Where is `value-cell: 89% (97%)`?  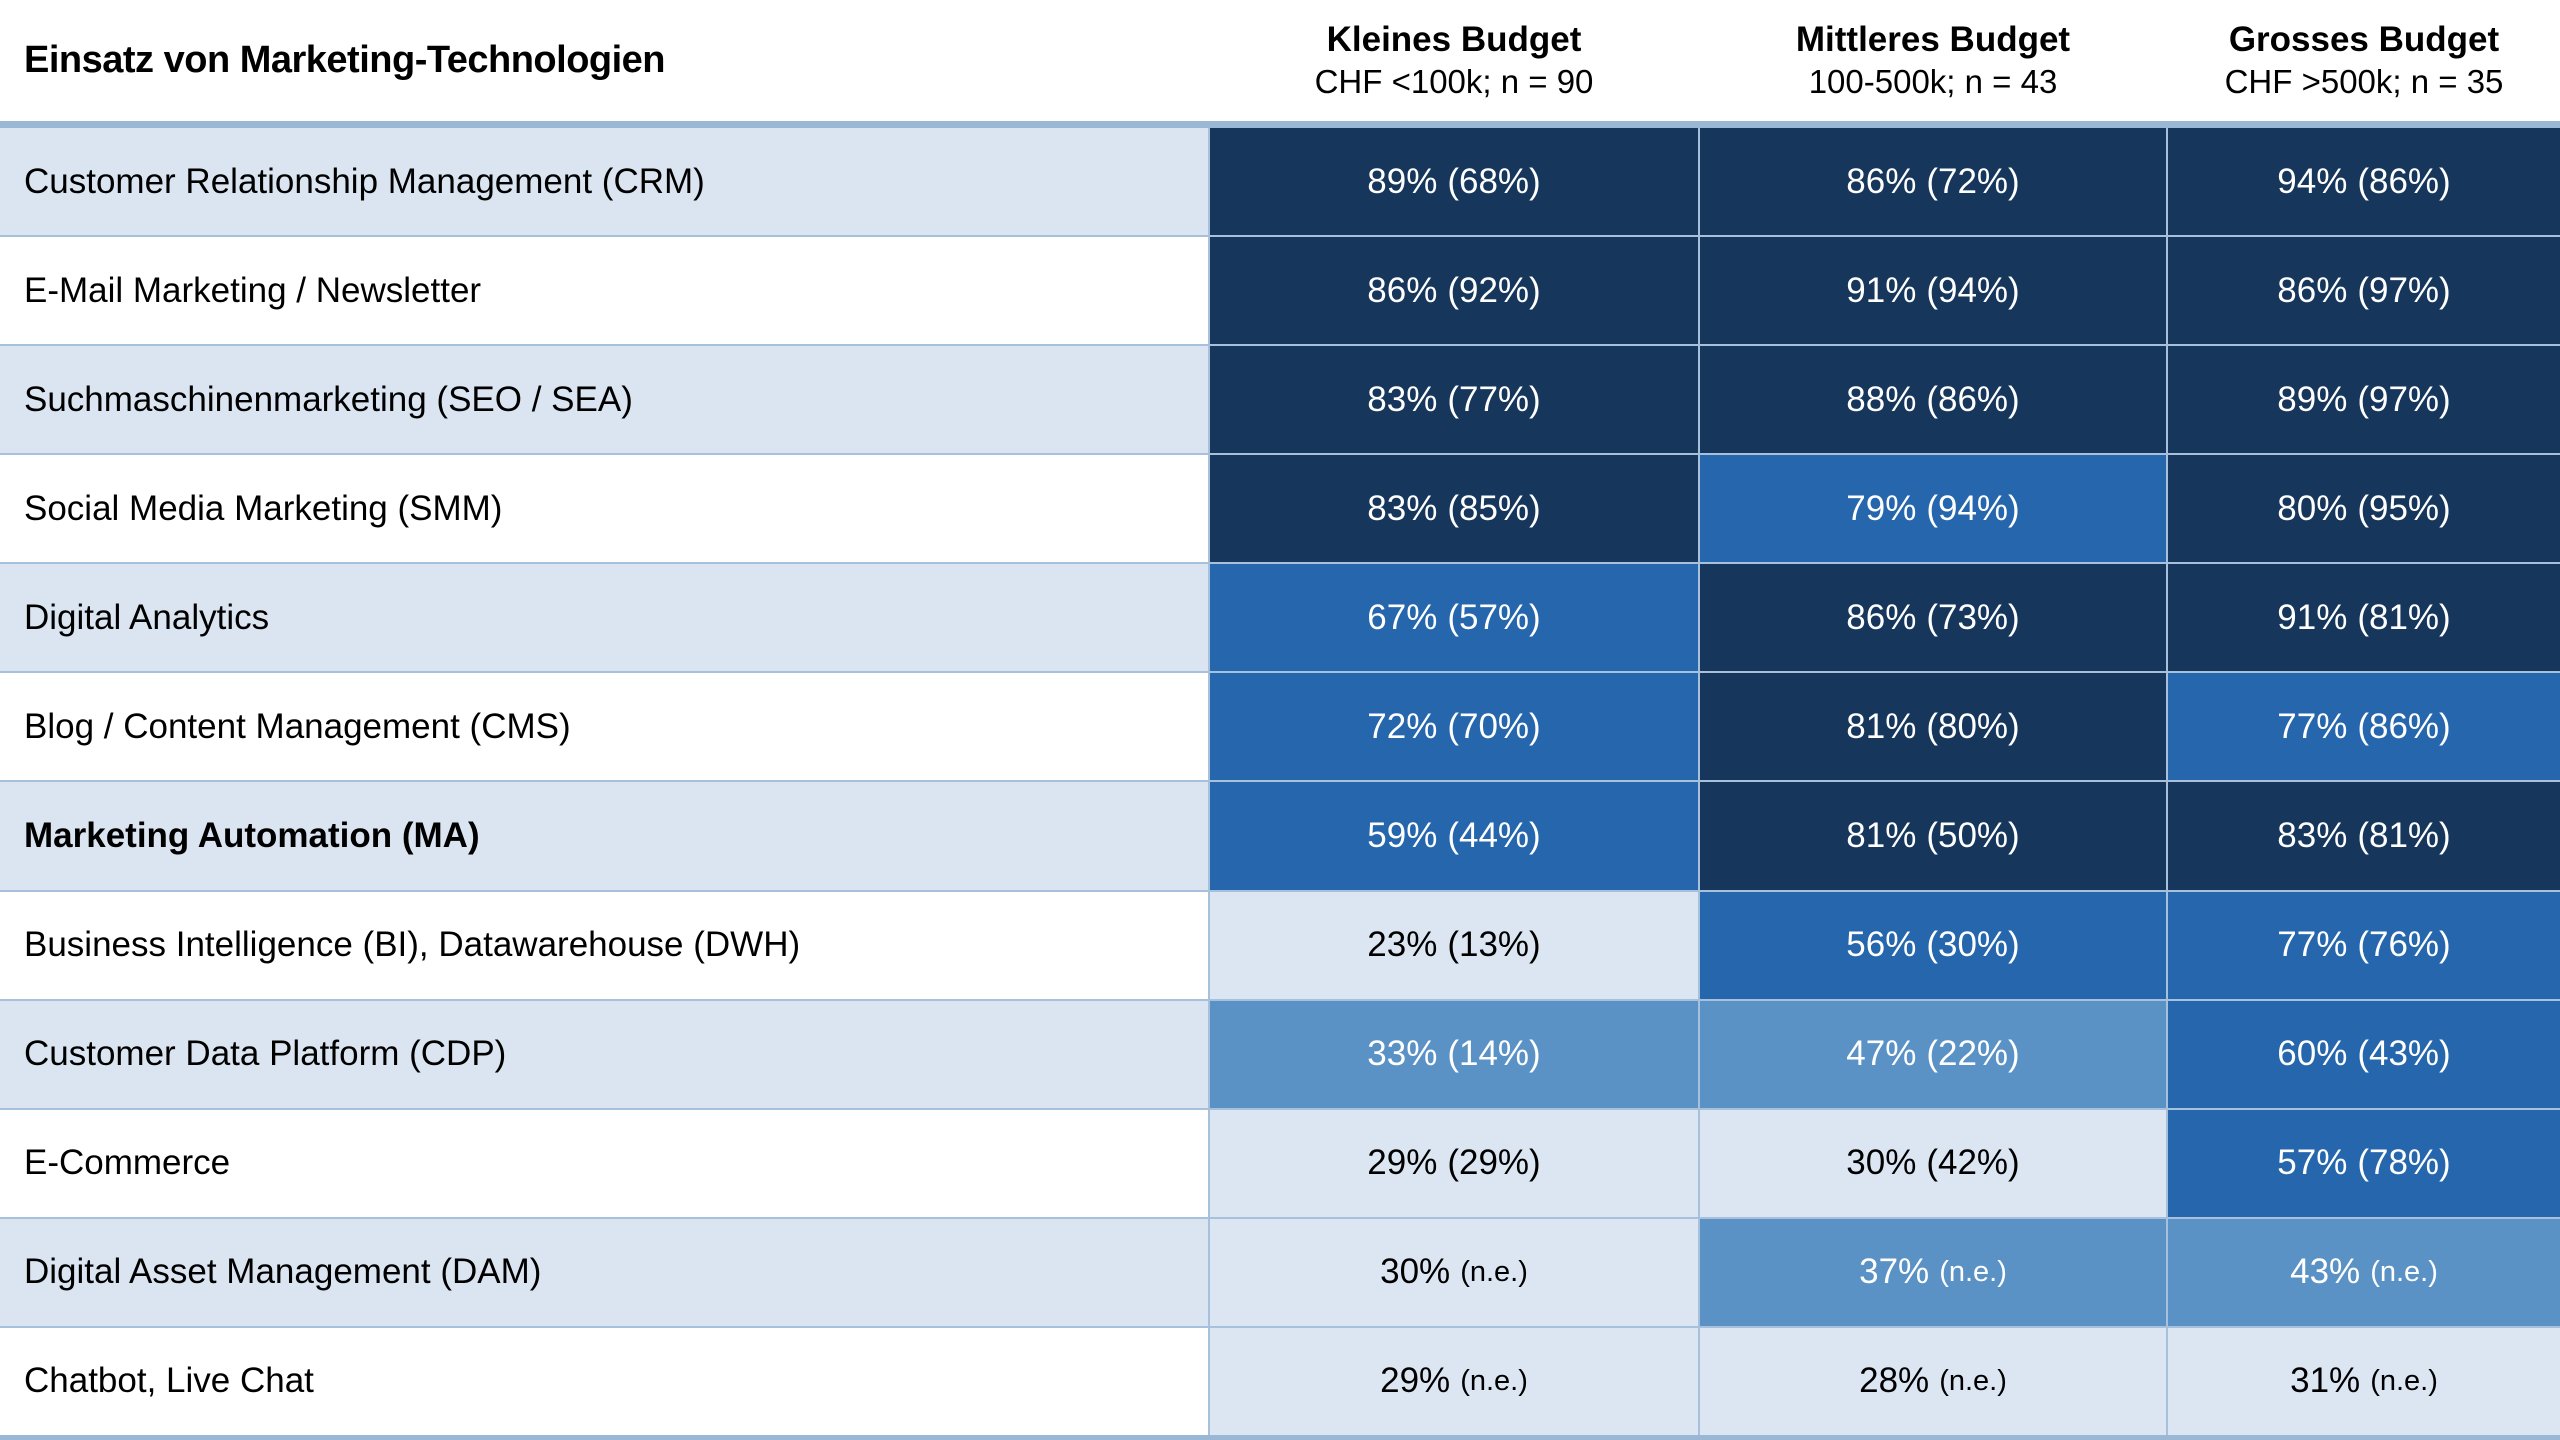 value-cell: 89% (97%) is located at coordinates (2364, 400).